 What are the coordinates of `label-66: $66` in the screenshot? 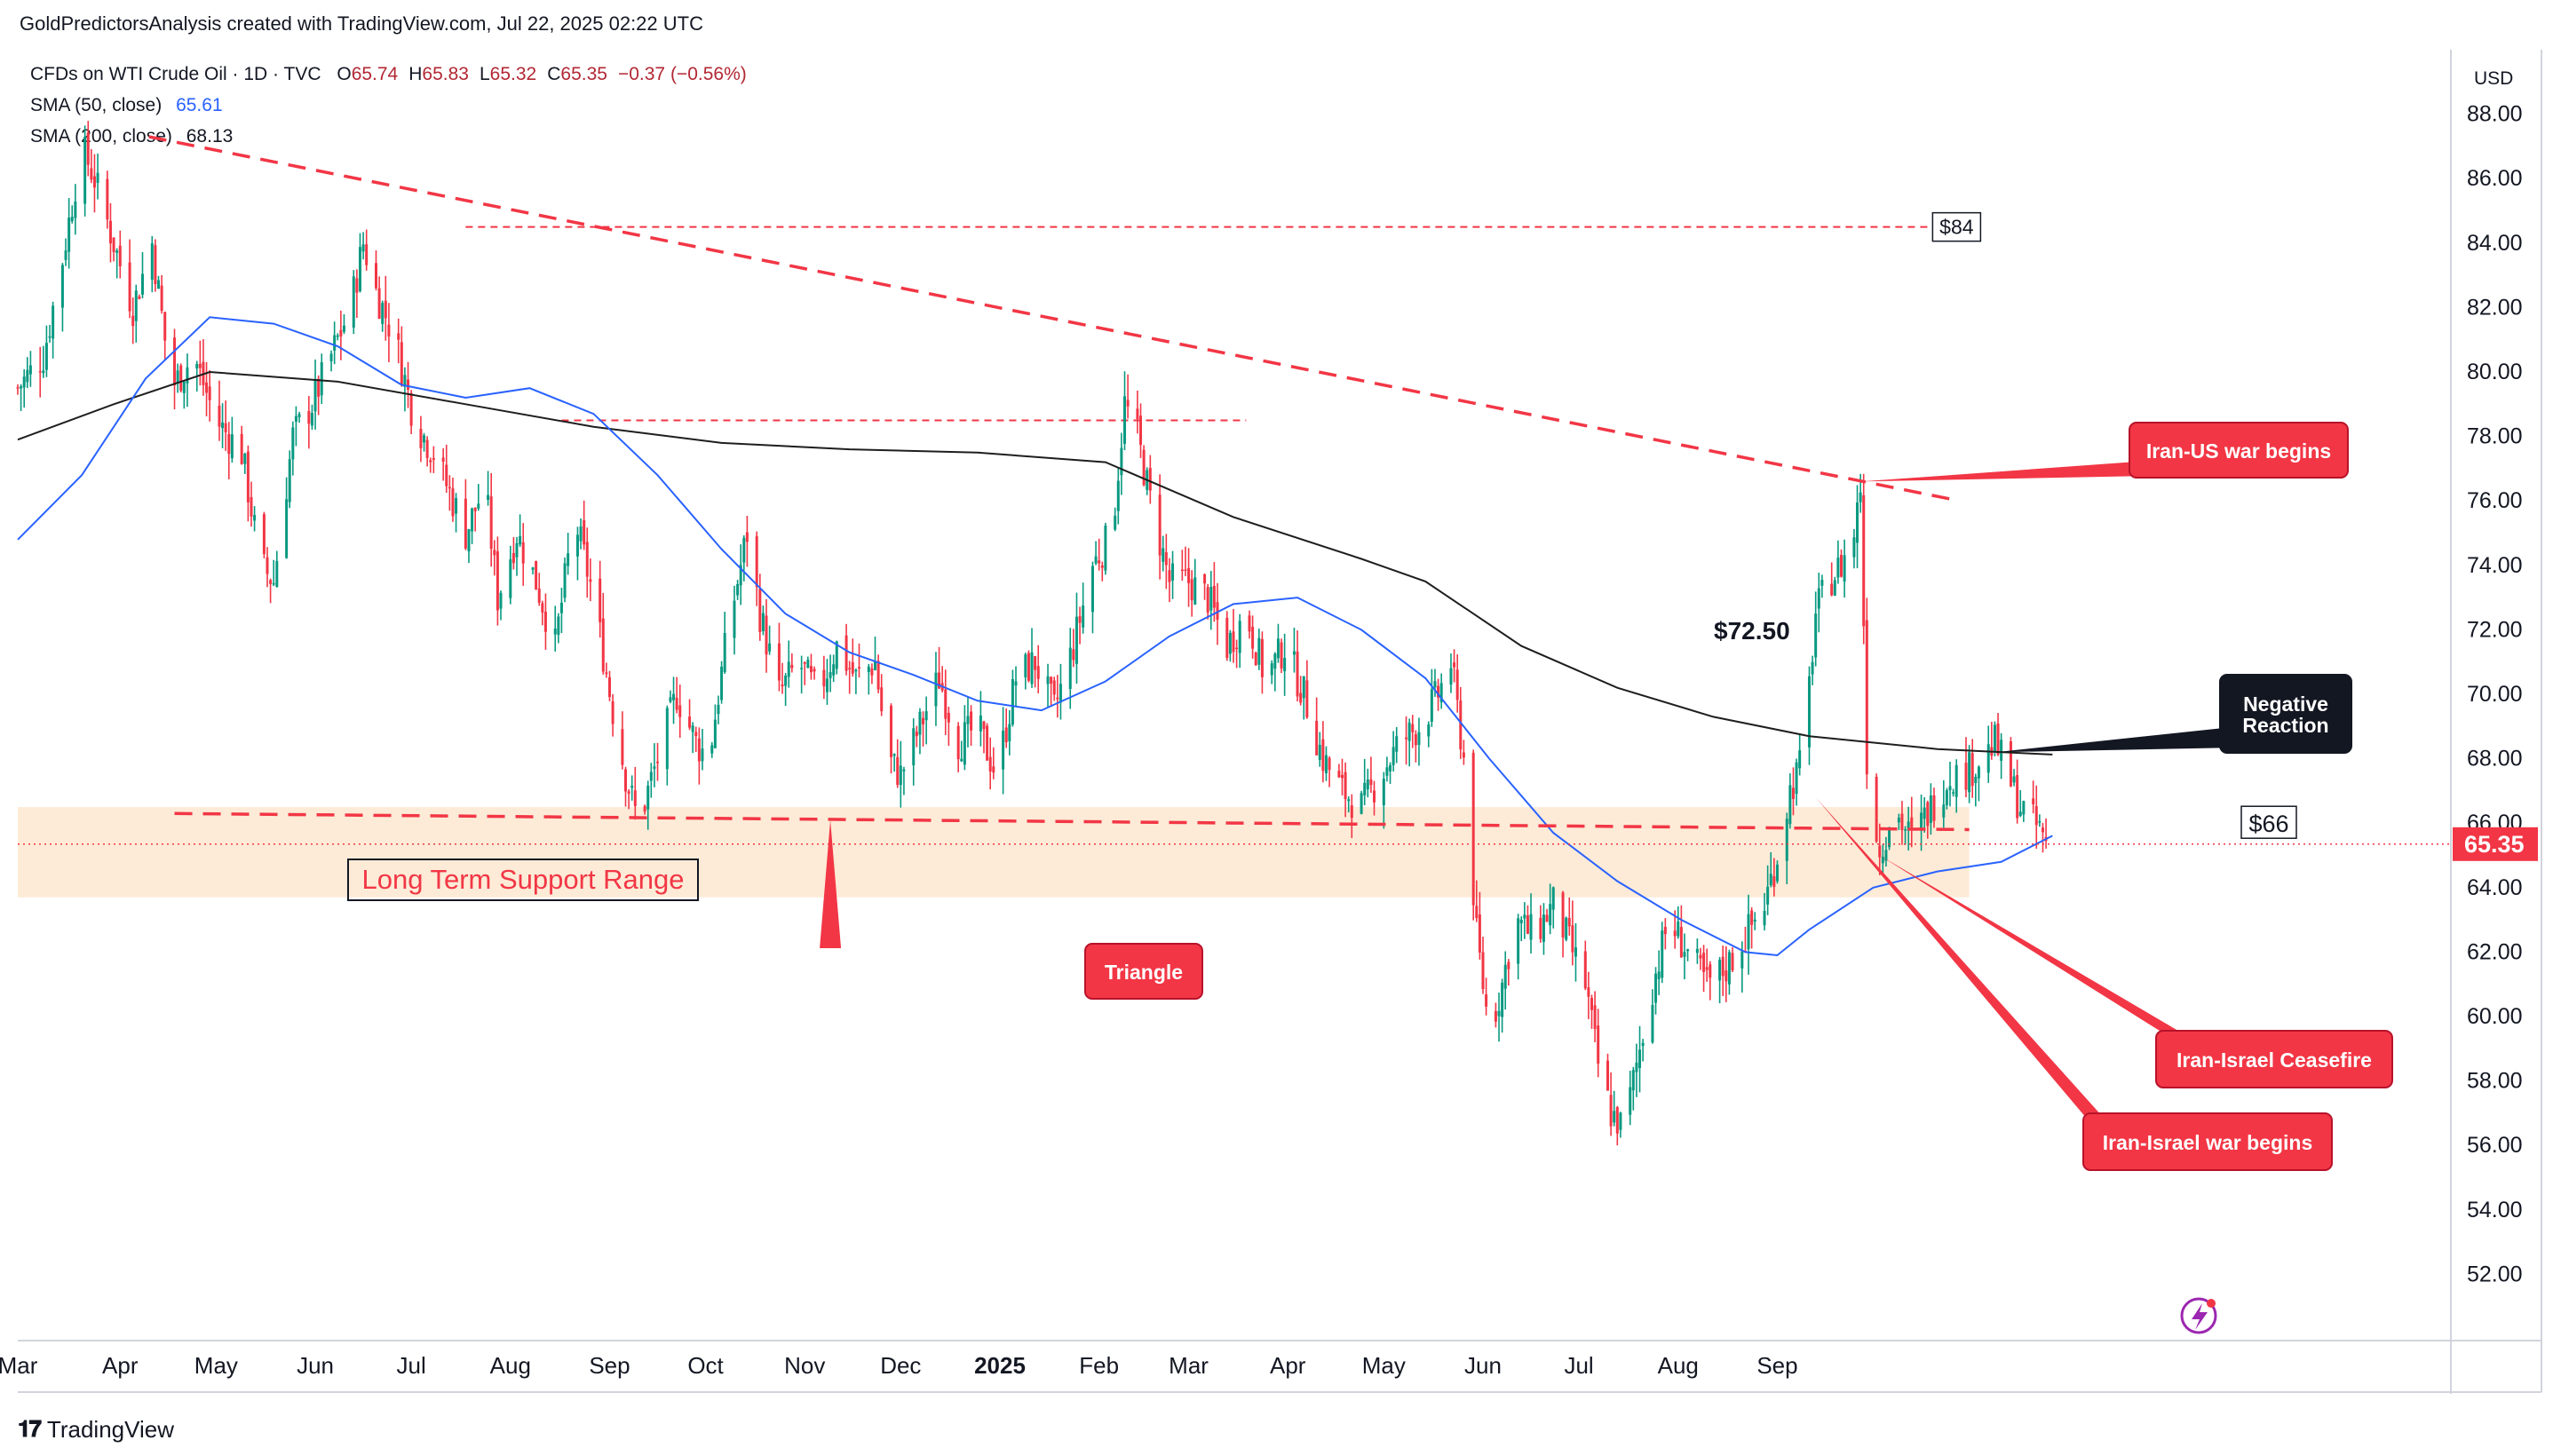 It's located at (2268, 822).